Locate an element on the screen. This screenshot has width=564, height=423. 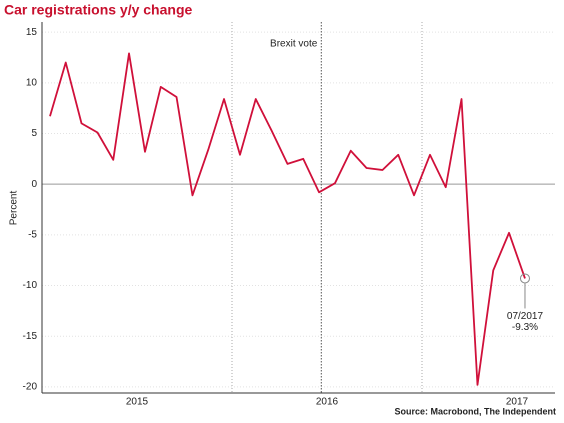
source: Source: Macrobond, The Independent is located at coordinates (475, 411).